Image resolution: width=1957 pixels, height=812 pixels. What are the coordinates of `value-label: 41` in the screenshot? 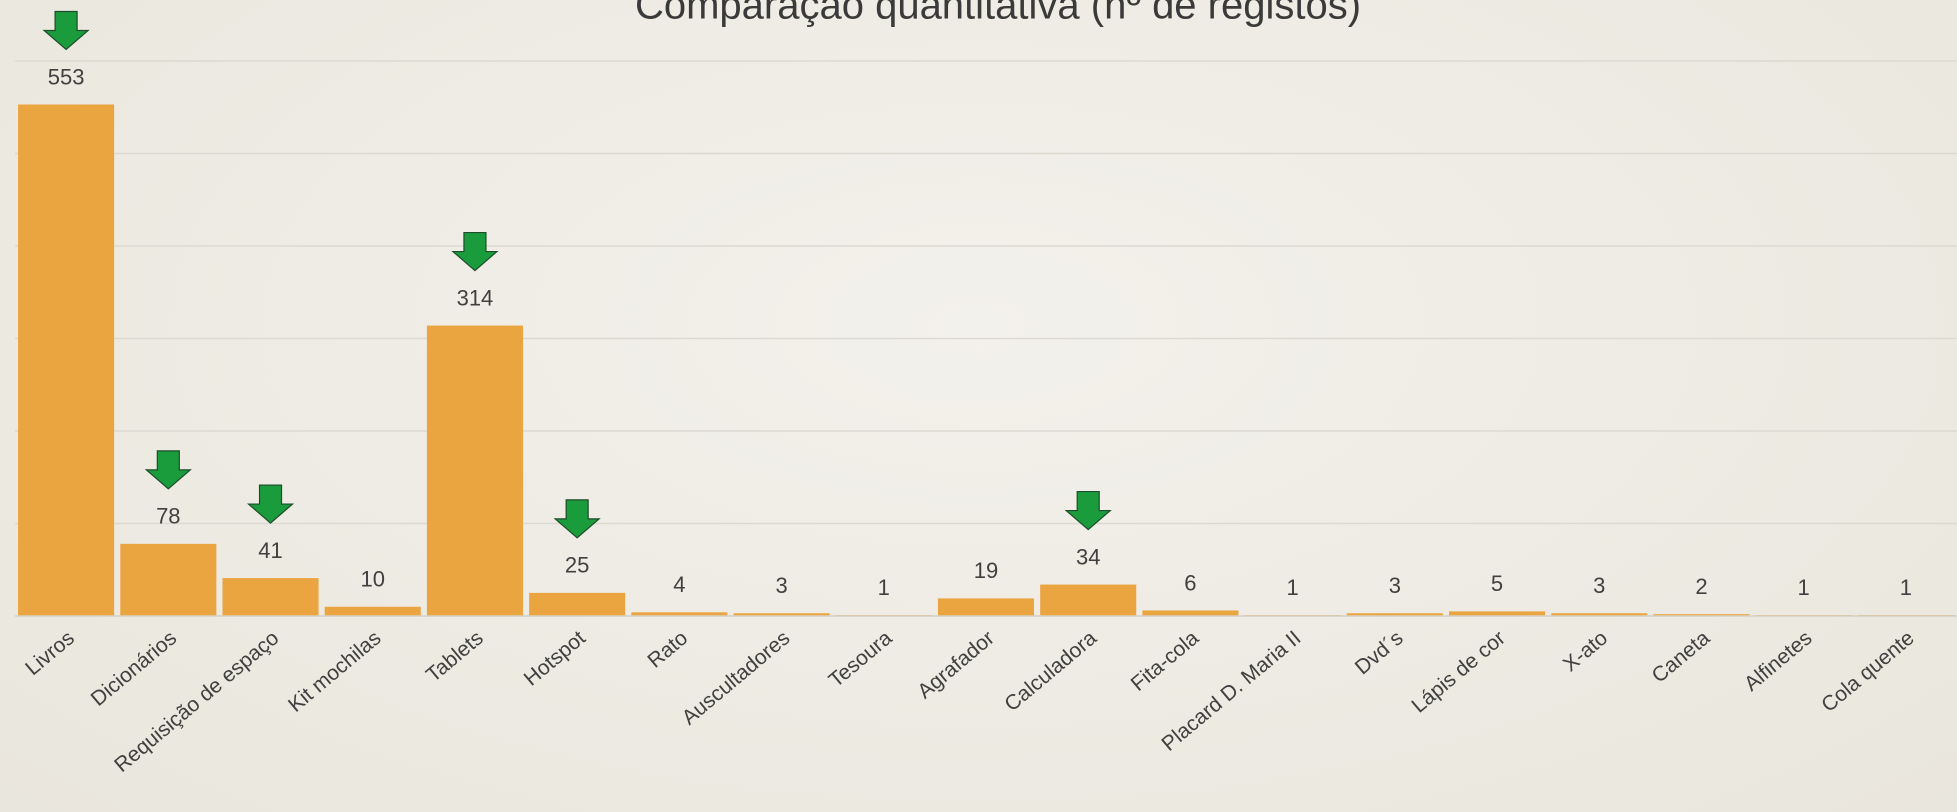 It's located at (270, 550).